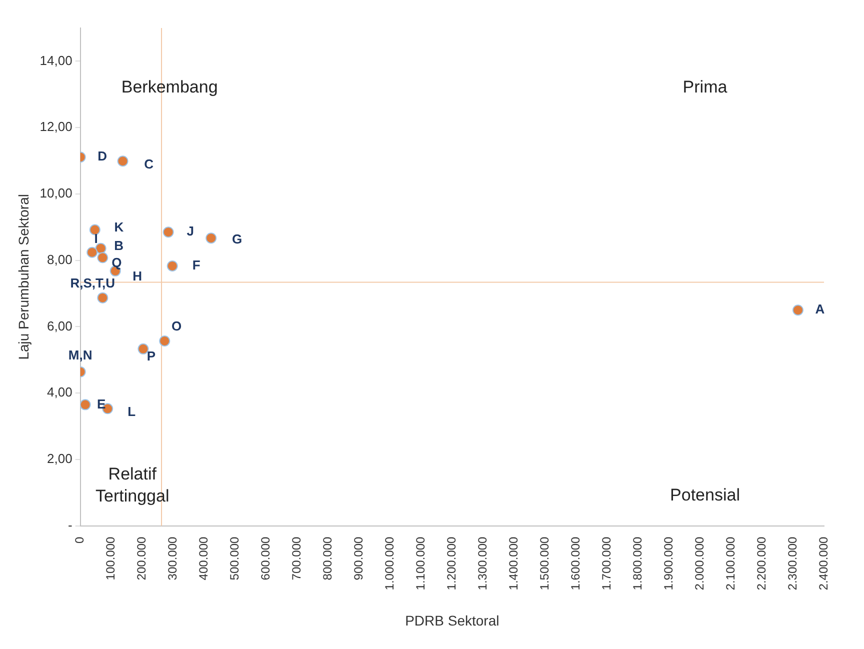  Describe the element at coordinates (79, 540) in the screenshot. I see `x-tick-label: 0` at that location.